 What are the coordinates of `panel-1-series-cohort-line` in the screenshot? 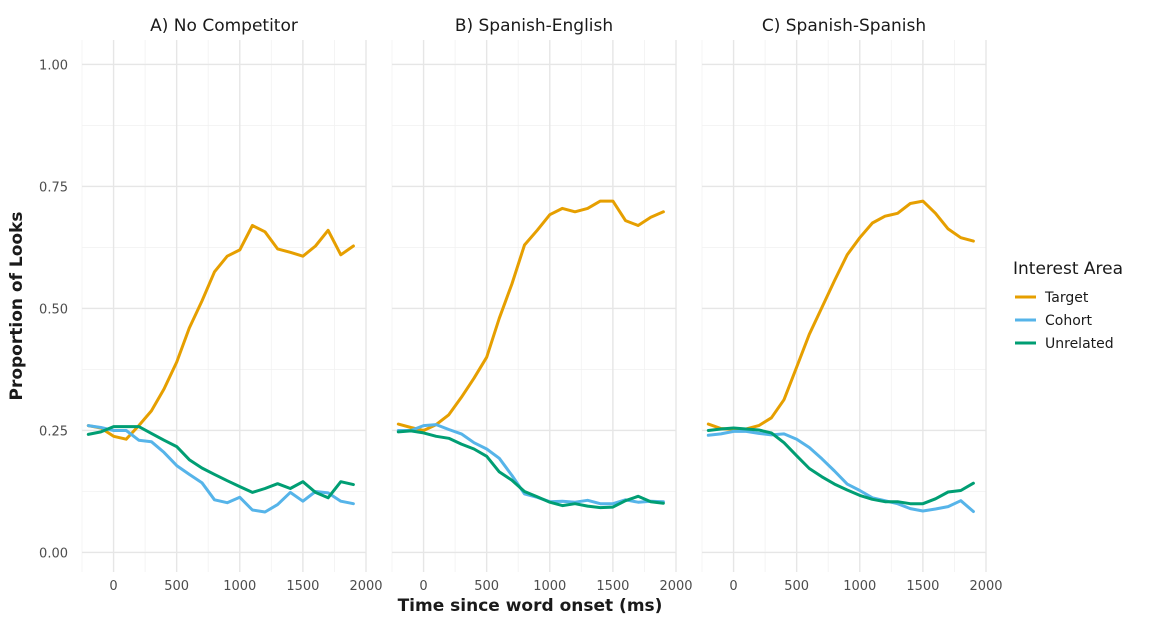 It's located at (220, 469).